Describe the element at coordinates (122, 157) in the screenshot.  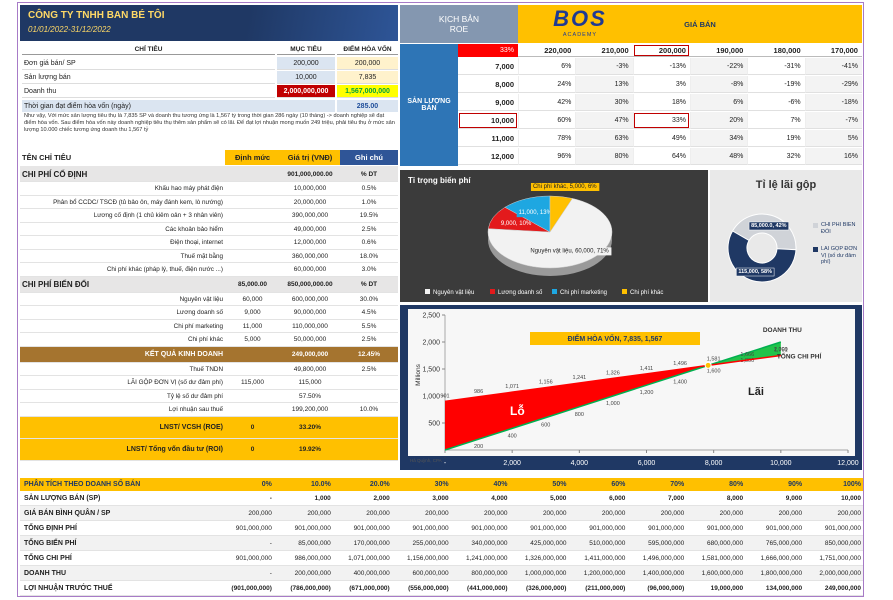
I see `column-header: TÊN CHỈ TIÊU` at that location.